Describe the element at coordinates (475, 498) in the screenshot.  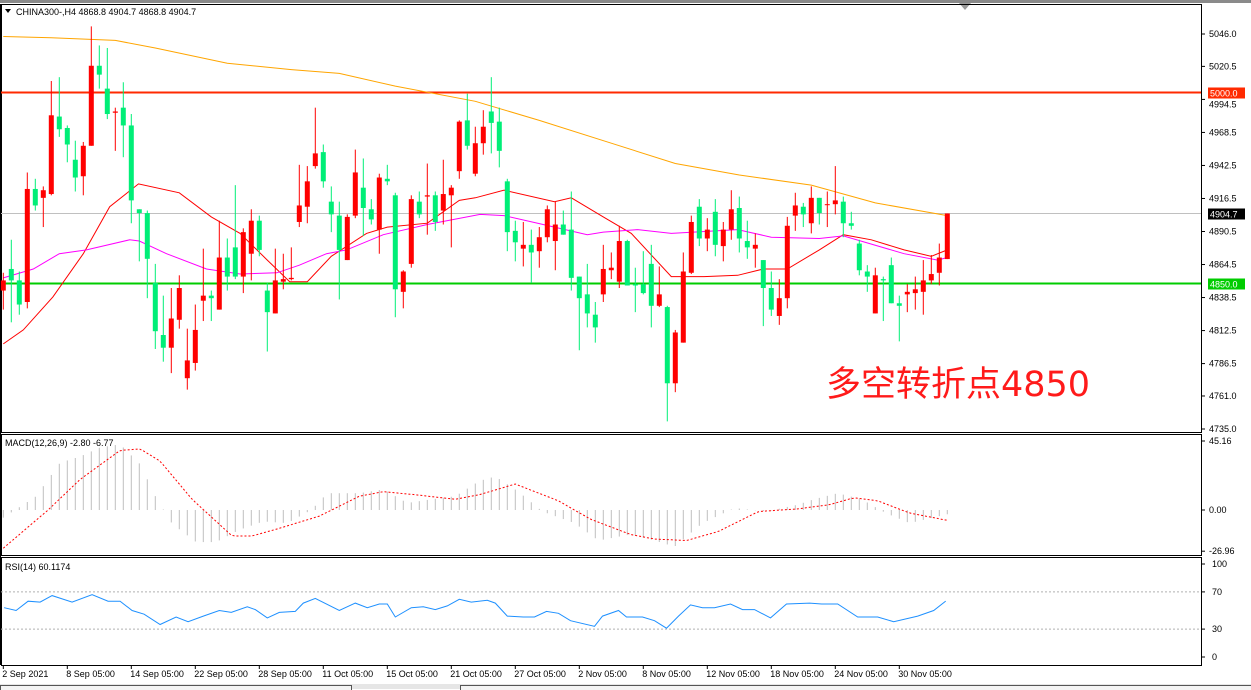
I see `macd-signal-line` at that location.